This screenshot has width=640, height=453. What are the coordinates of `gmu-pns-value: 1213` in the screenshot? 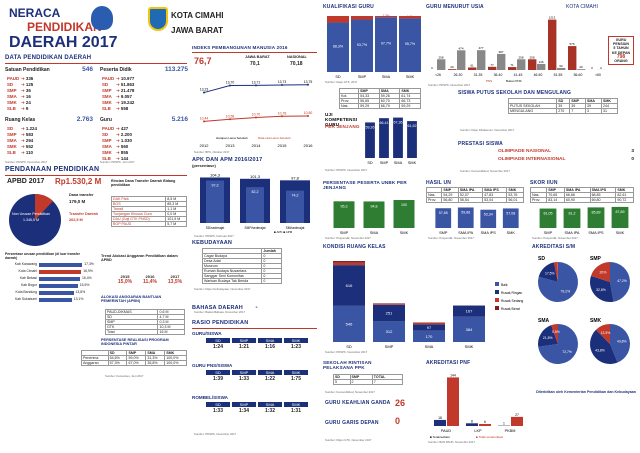 It's located at (552, 18).